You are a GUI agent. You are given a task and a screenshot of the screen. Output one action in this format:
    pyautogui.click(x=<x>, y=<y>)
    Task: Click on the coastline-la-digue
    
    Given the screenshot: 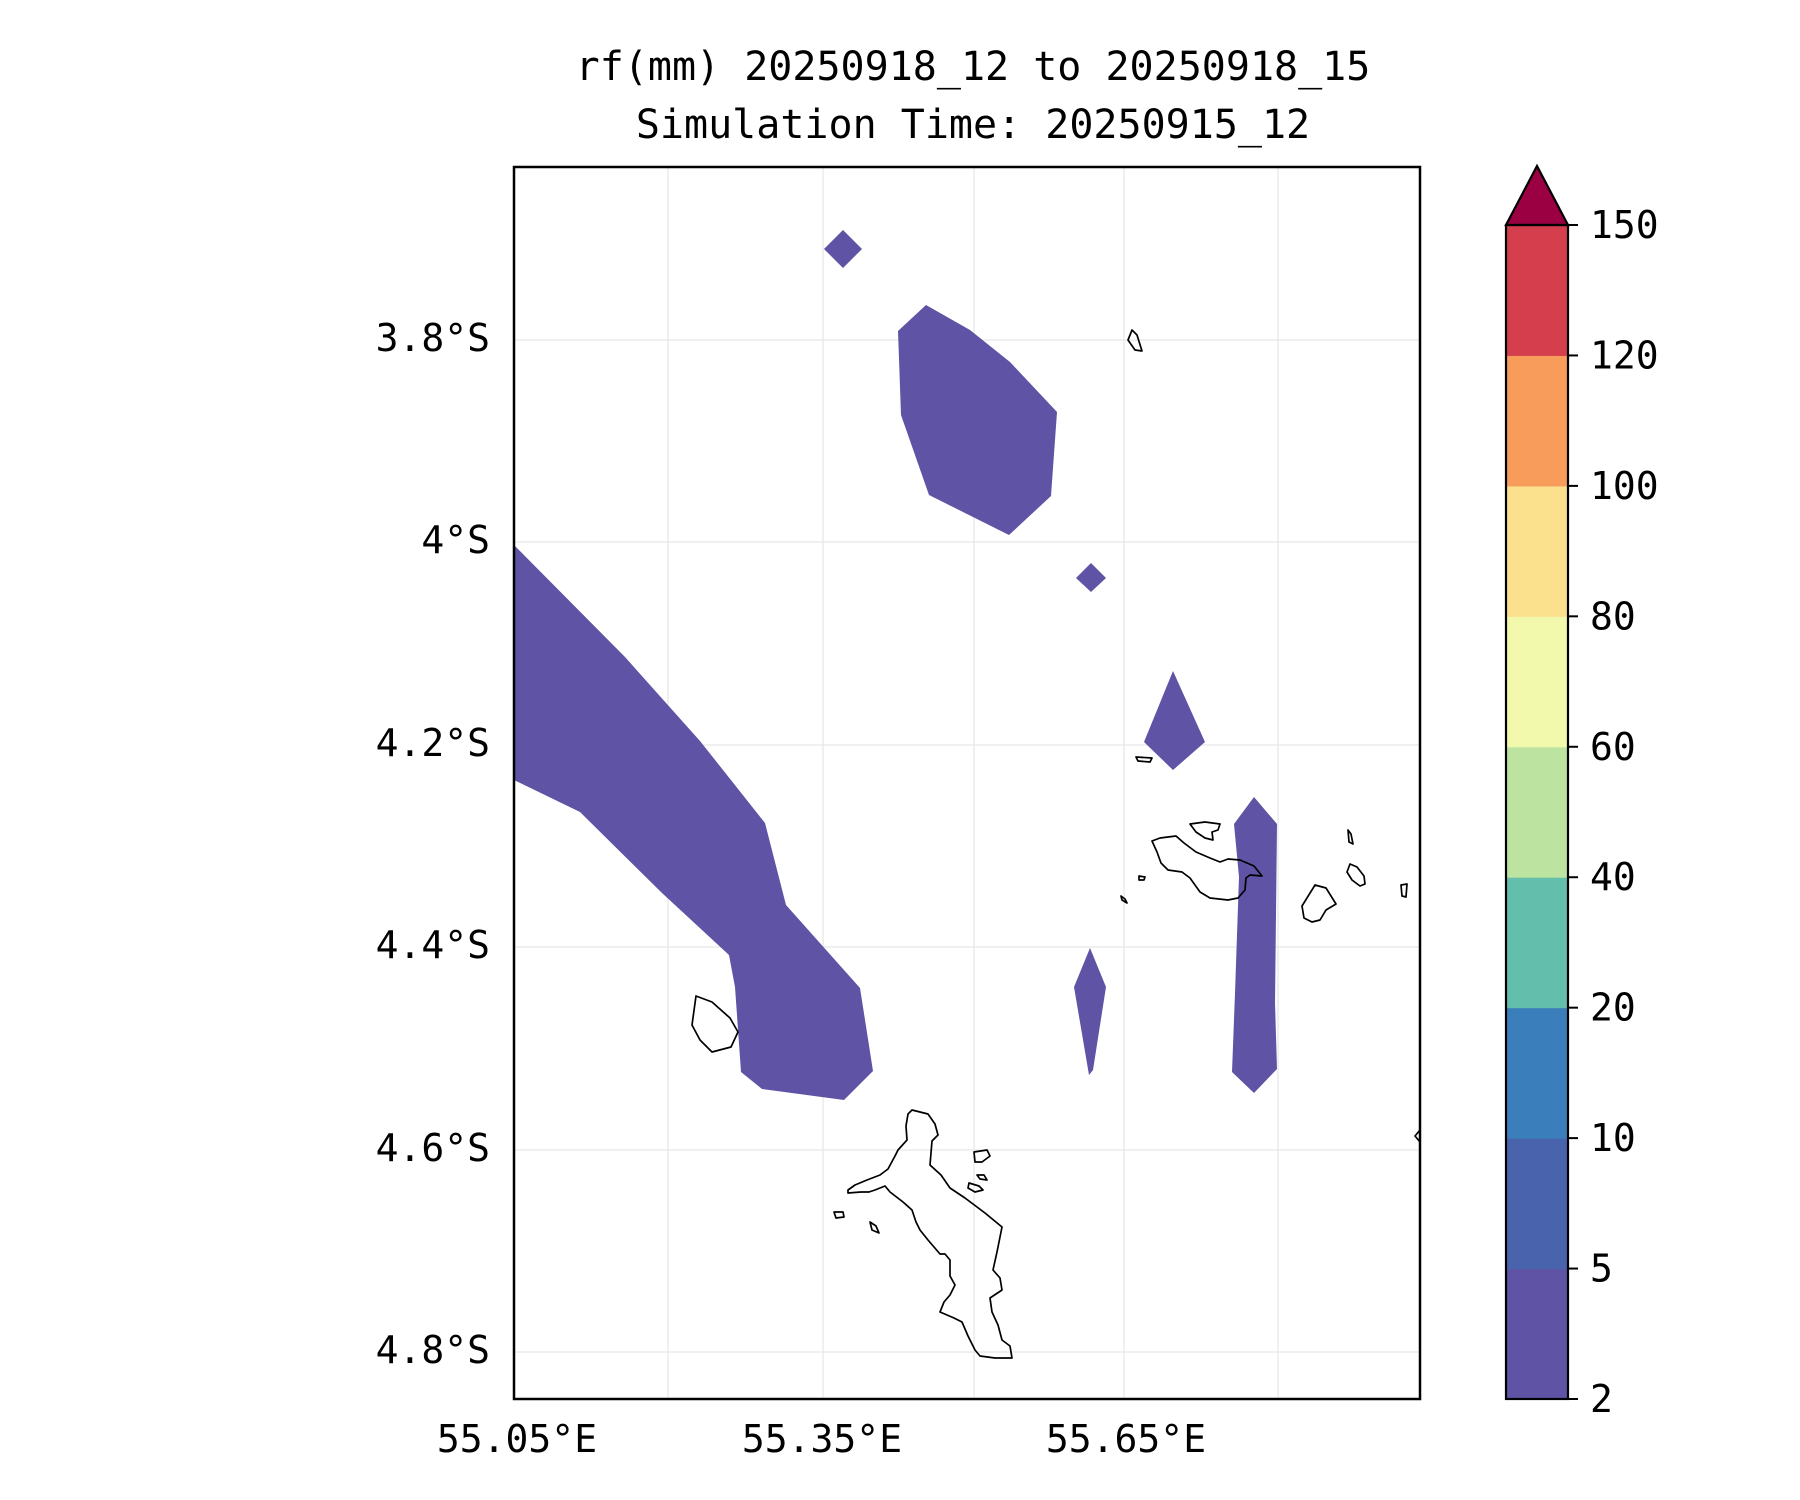 What is the action you would take?
    pyautogui.click(x=1319, y=903)
    